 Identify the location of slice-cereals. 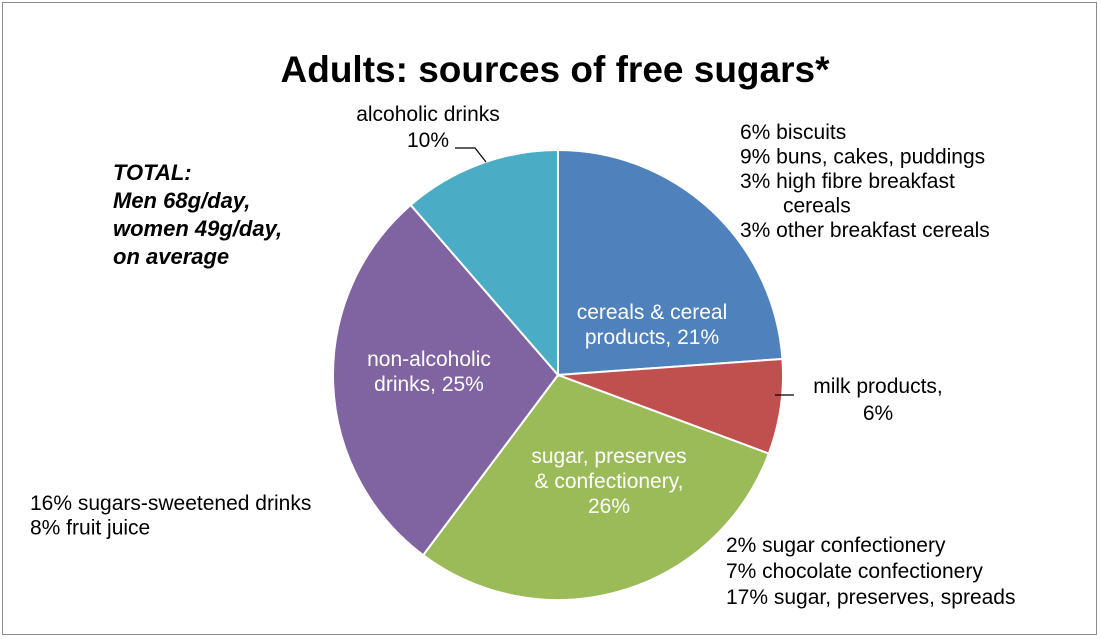
(670, 262).